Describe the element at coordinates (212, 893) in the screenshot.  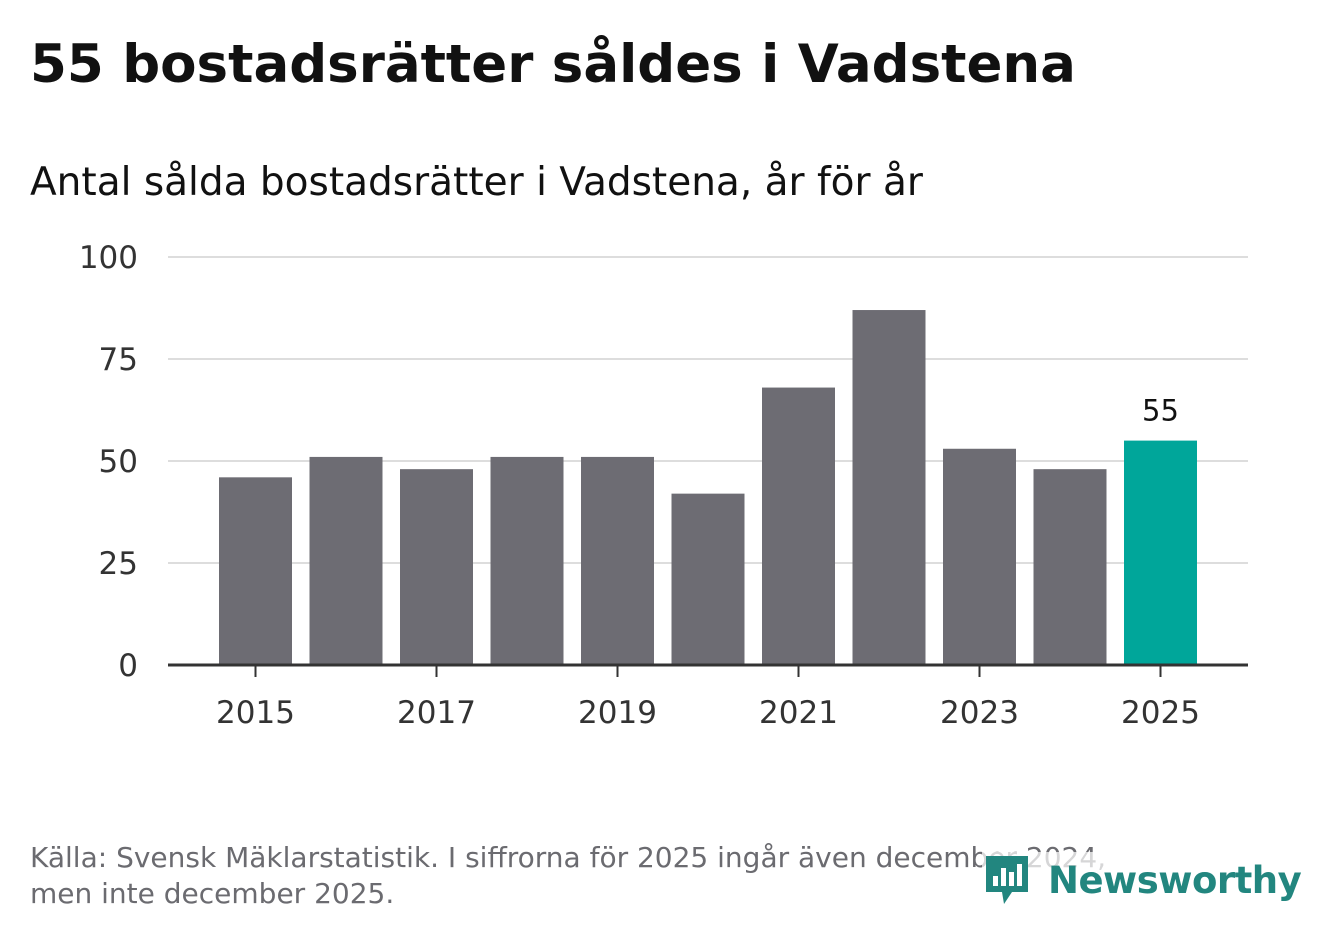
I see `source-line-2: men inte december 2025.` at that location.